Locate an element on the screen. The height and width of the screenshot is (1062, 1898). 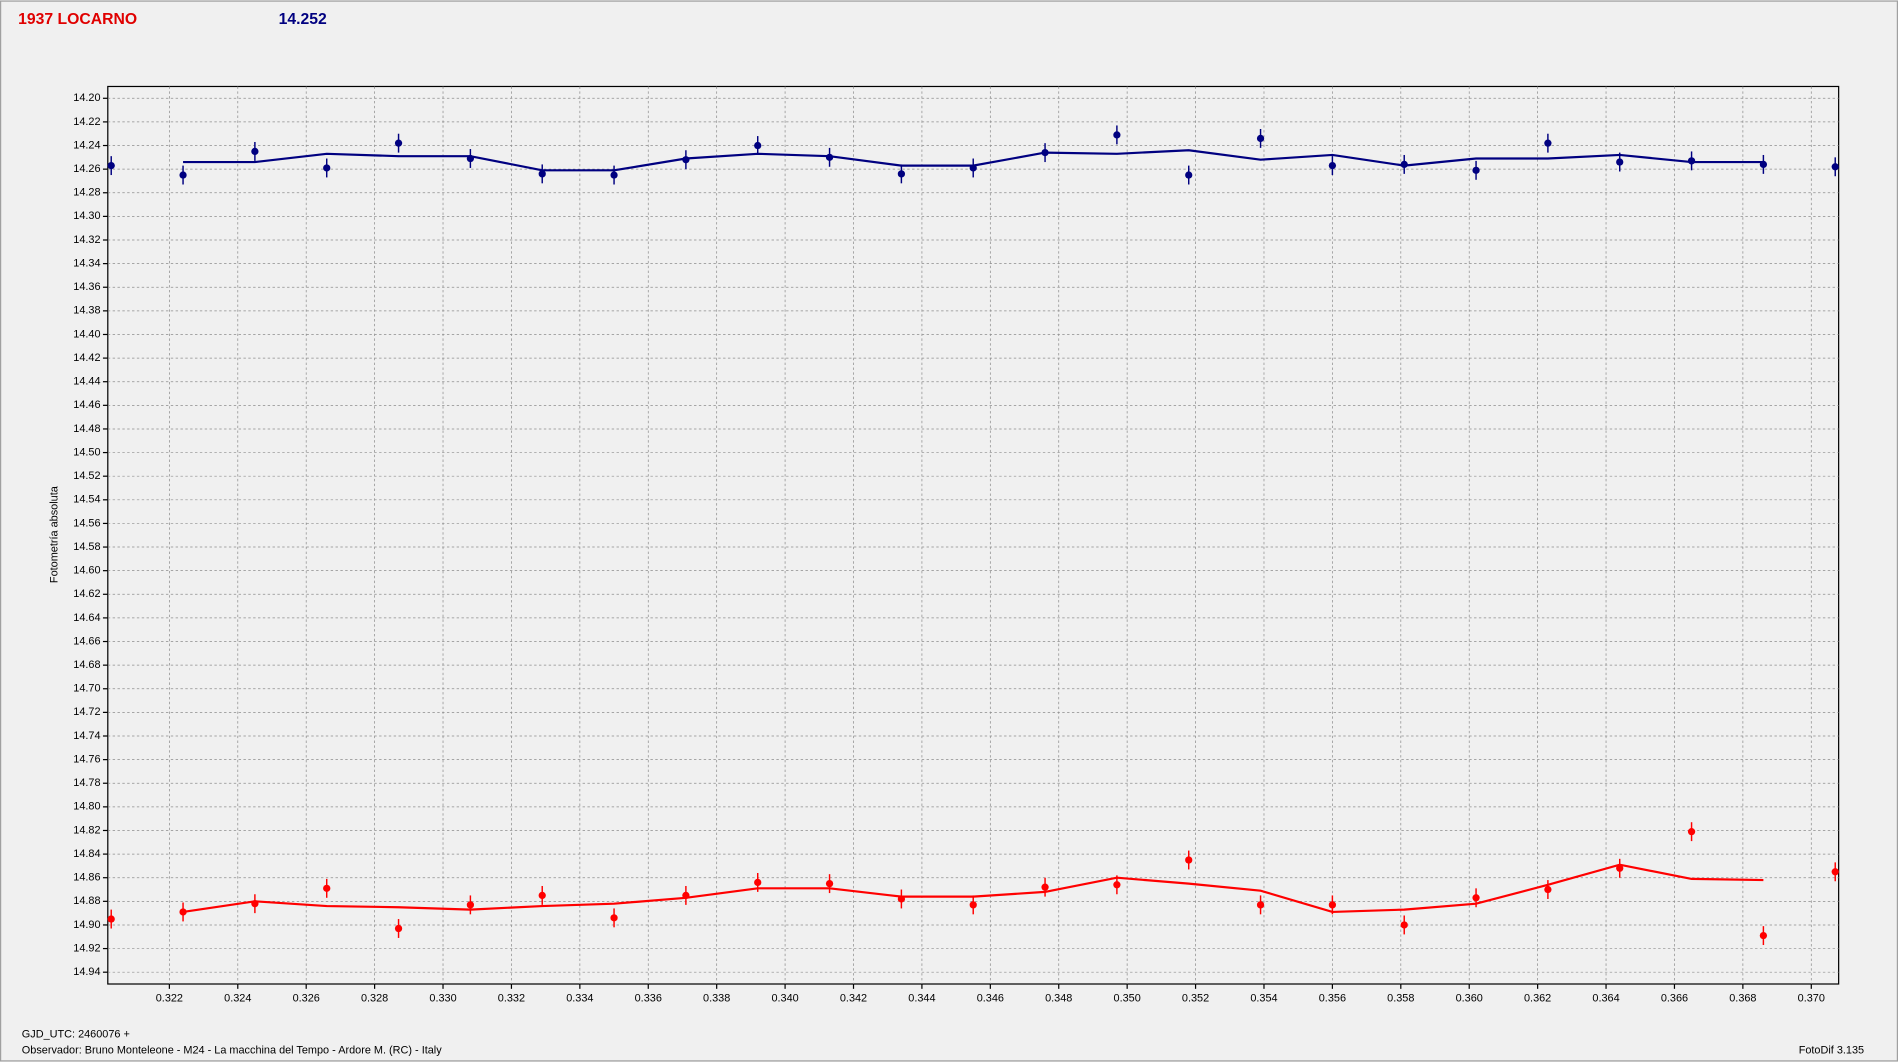
x-tick-label: 0.322 is located at coordinates (169, 998).